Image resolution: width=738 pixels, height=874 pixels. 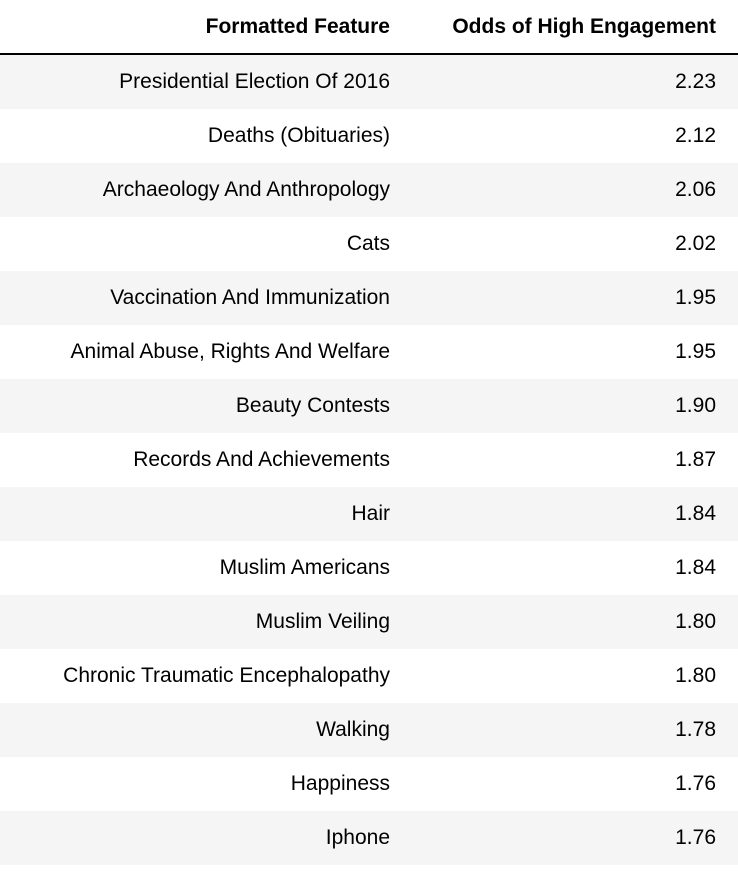 What do you see at coordinates (570, 27) in the screenshot?
I see `column-header-odds: Odds of High Engagement` at bounding box center [570, 27].